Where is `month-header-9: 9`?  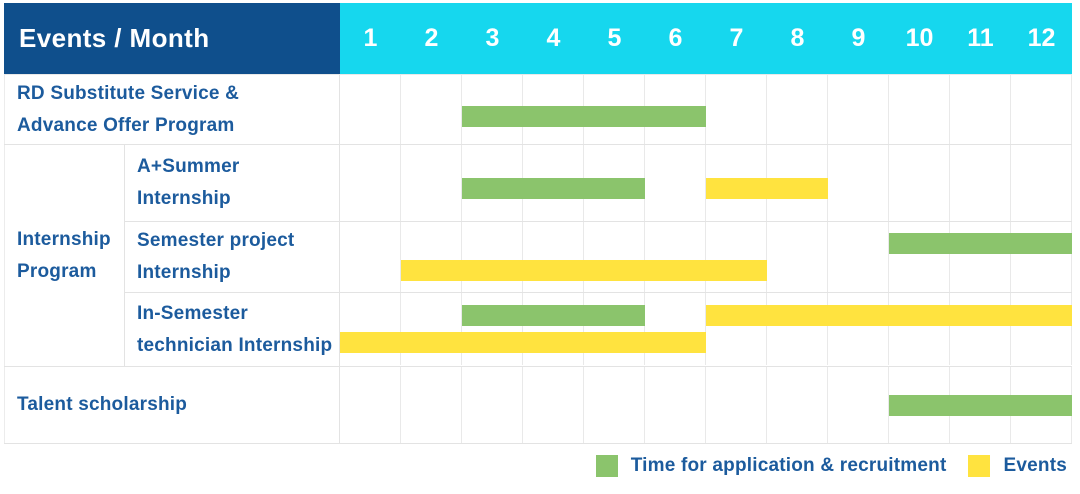
month-header-9: 9 is located at coordinates (858, 38).